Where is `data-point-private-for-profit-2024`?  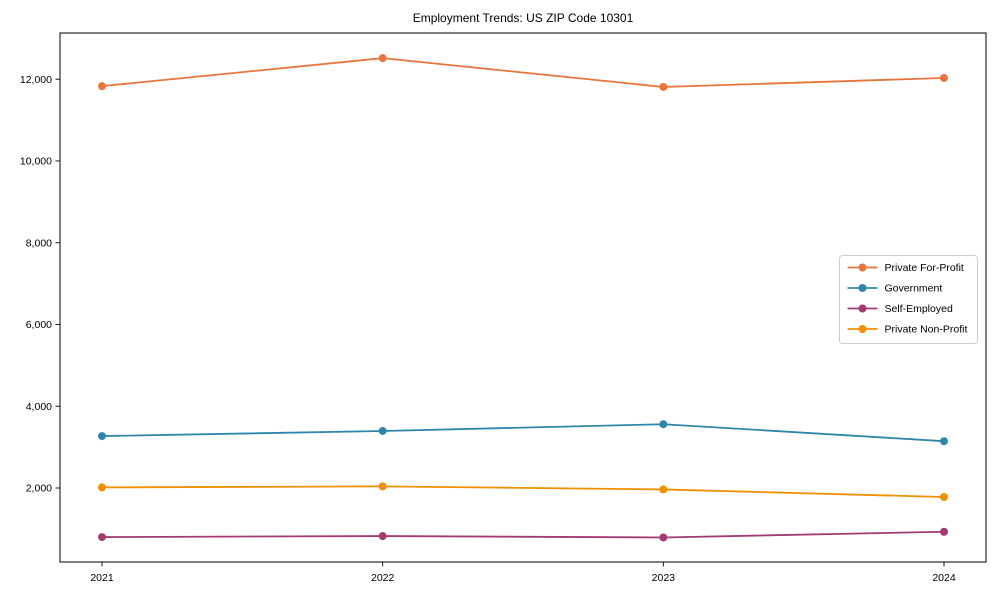 data-point-private-for-profit-2024 is located at coordinates (944, 77).